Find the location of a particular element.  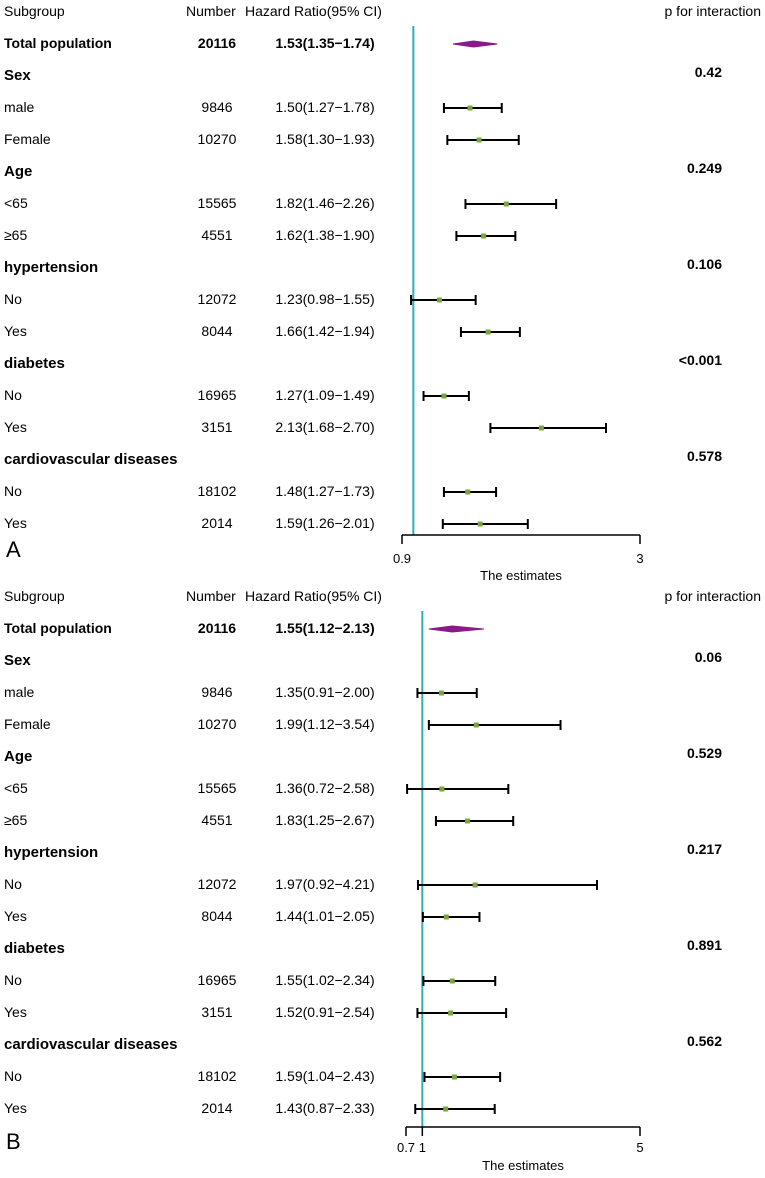

hazard-ratio-text: 1.53(1.35−1.74) is located at coordinates (325, 43).